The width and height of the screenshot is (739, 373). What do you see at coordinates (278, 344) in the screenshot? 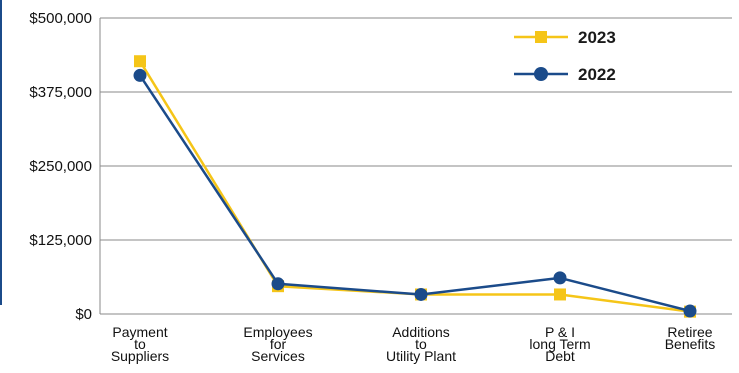
I see `x-tick-label: for` at bounding box center [278, 344].